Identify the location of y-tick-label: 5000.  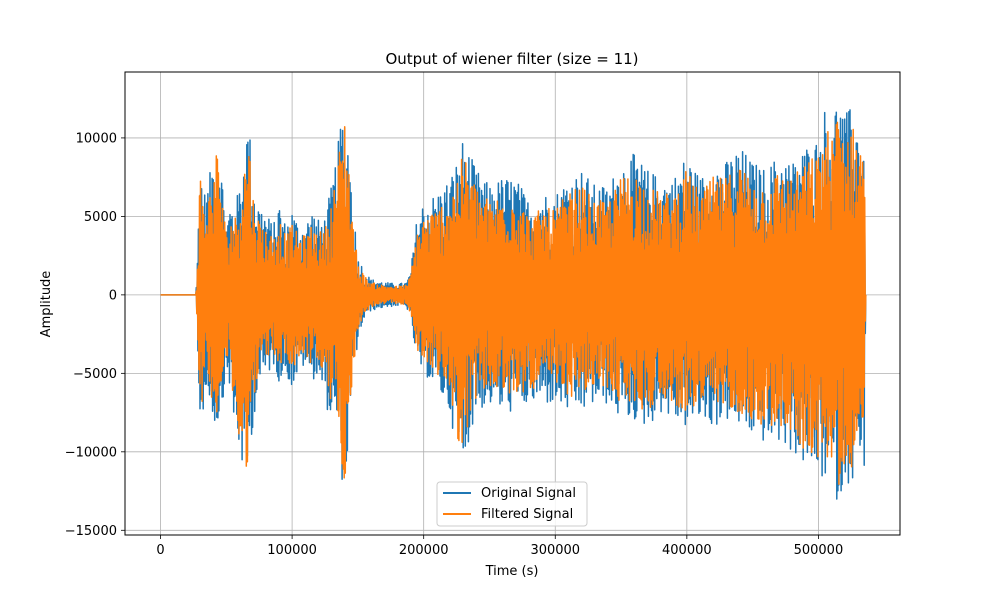
(100, 217).